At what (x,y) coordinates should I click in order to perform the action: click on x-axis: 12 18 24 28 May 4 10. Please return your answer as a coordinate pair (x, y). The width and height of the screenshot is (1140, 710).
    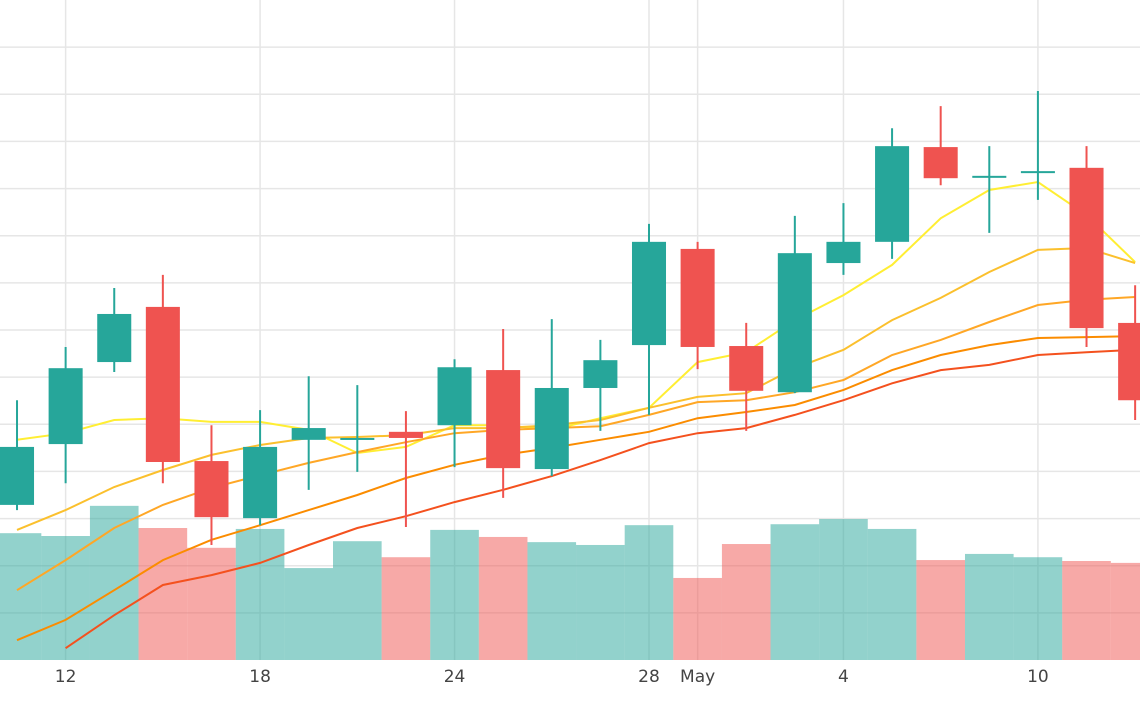
    Looking at the image, I should click on (552, 677).